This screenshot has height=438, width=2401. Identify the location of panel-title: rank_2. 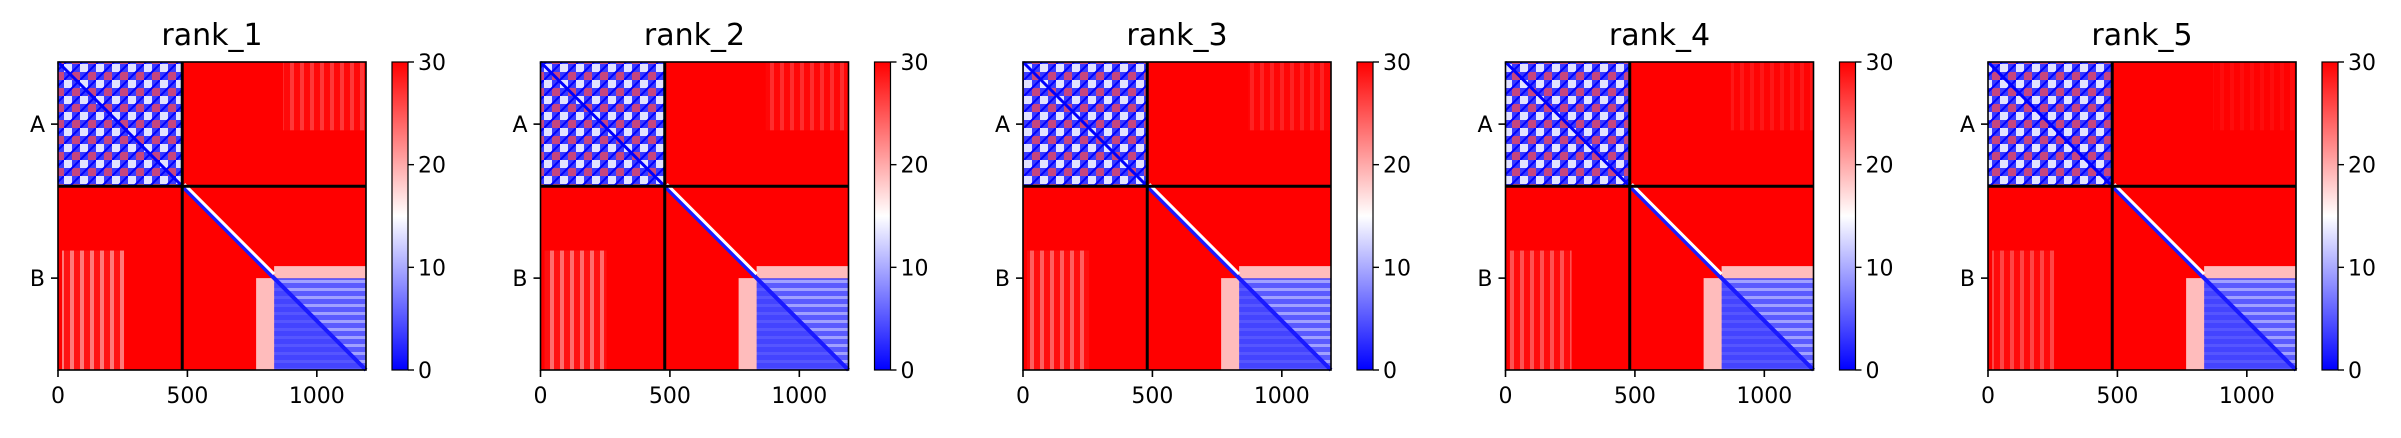
(694, 35).